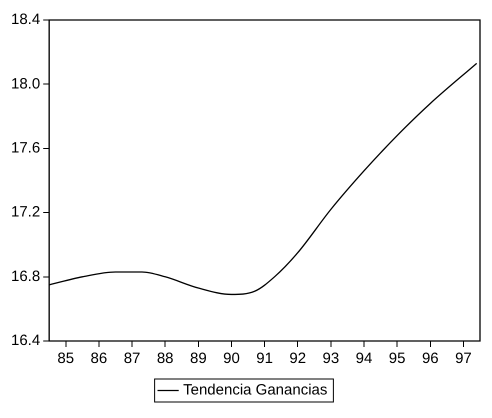 The width and height of the screenshot is (492, 418). Describe the element at coordinates (25, 83) in the screenshot. I see `y-tick-label: 18.0` at that location.